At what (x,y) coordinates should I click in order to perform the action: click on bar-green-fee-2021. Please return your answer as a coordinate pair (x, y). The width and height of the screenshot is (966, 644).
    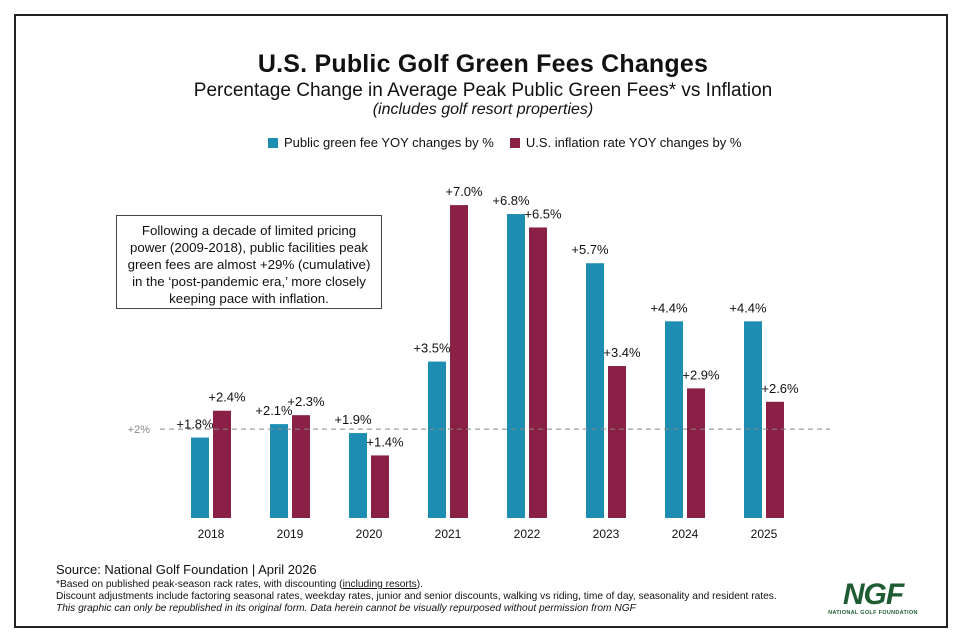
    Looking at the image, I should click on (437, 439).